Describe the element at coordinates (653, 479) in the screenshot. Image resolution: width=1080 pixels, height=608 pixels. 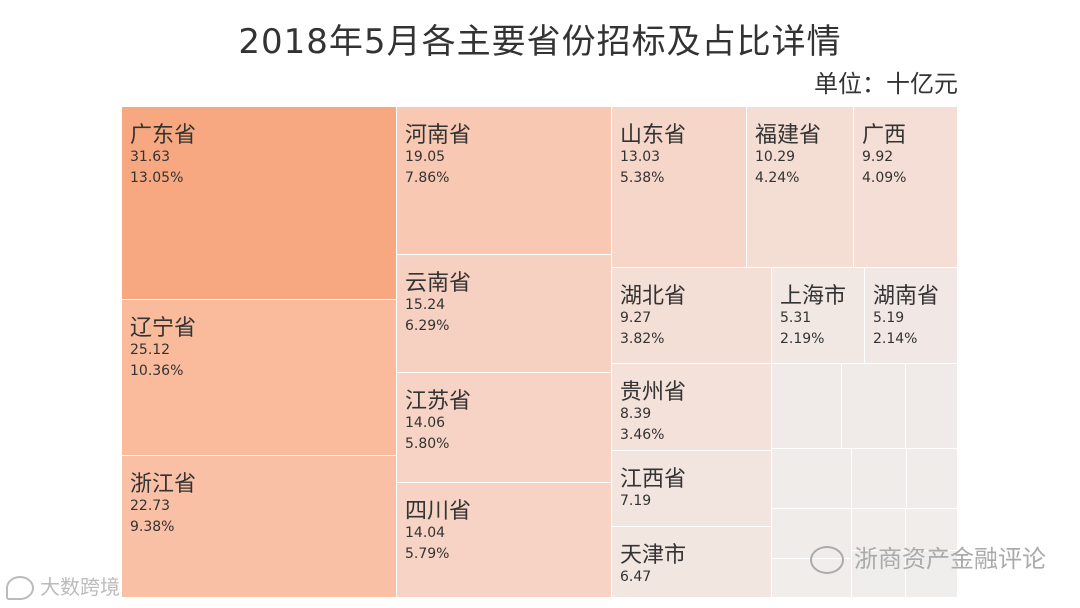
I see `tile-name: 江西省` at that location.